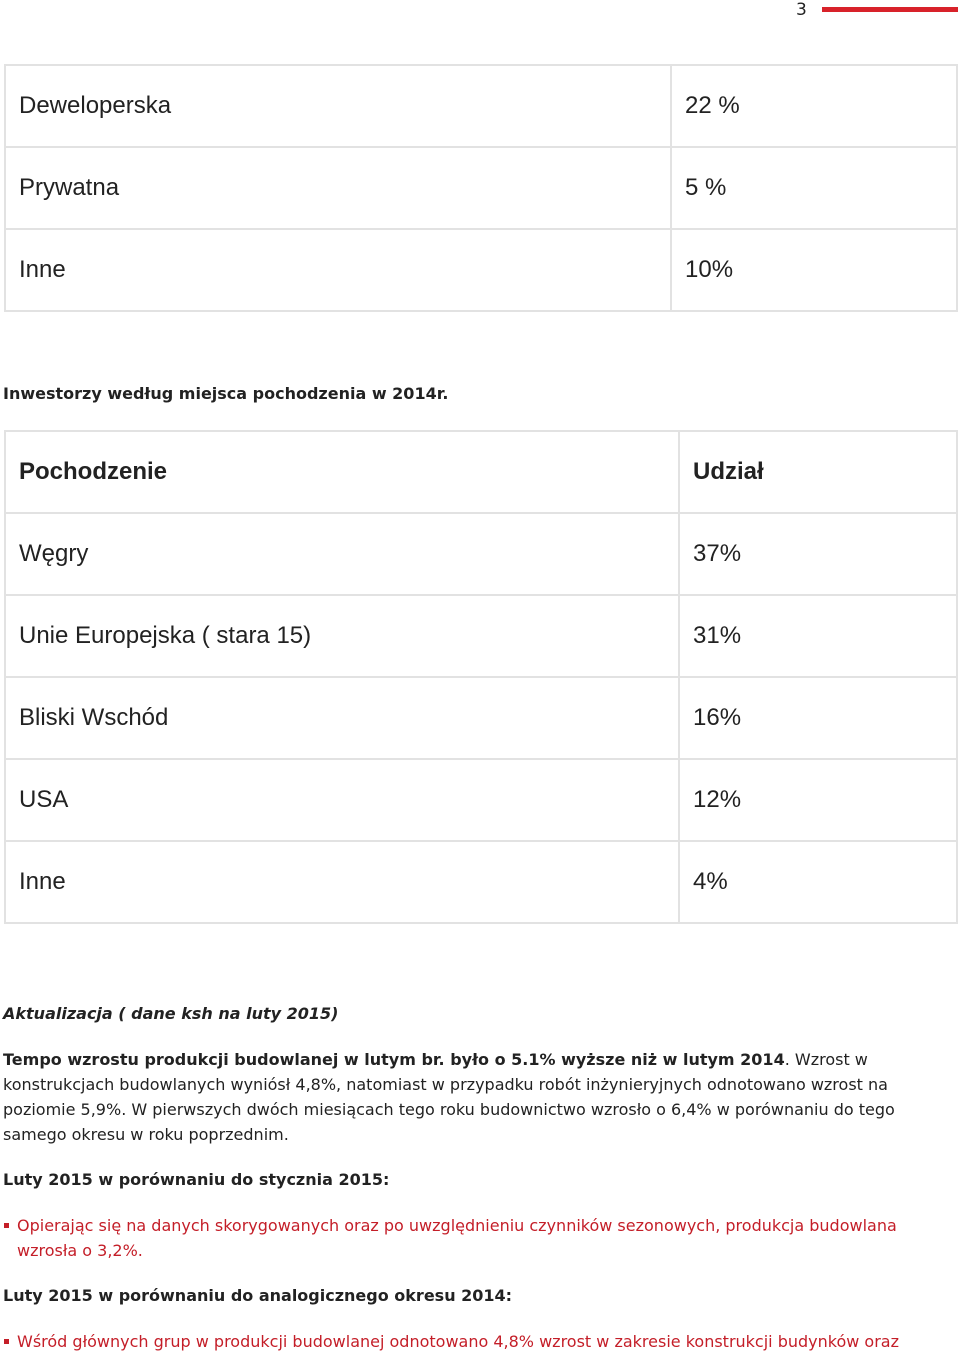  I want to click on row-label: Unie Europejska ( stara 15), so click(342, 636).